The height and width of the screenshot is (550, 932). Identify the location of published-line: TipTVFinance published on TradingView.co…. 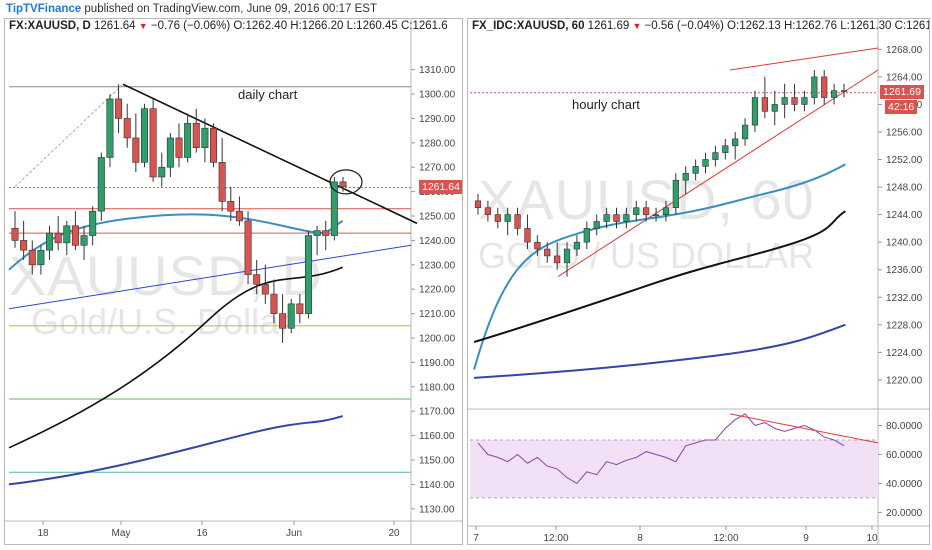
(191, 9).